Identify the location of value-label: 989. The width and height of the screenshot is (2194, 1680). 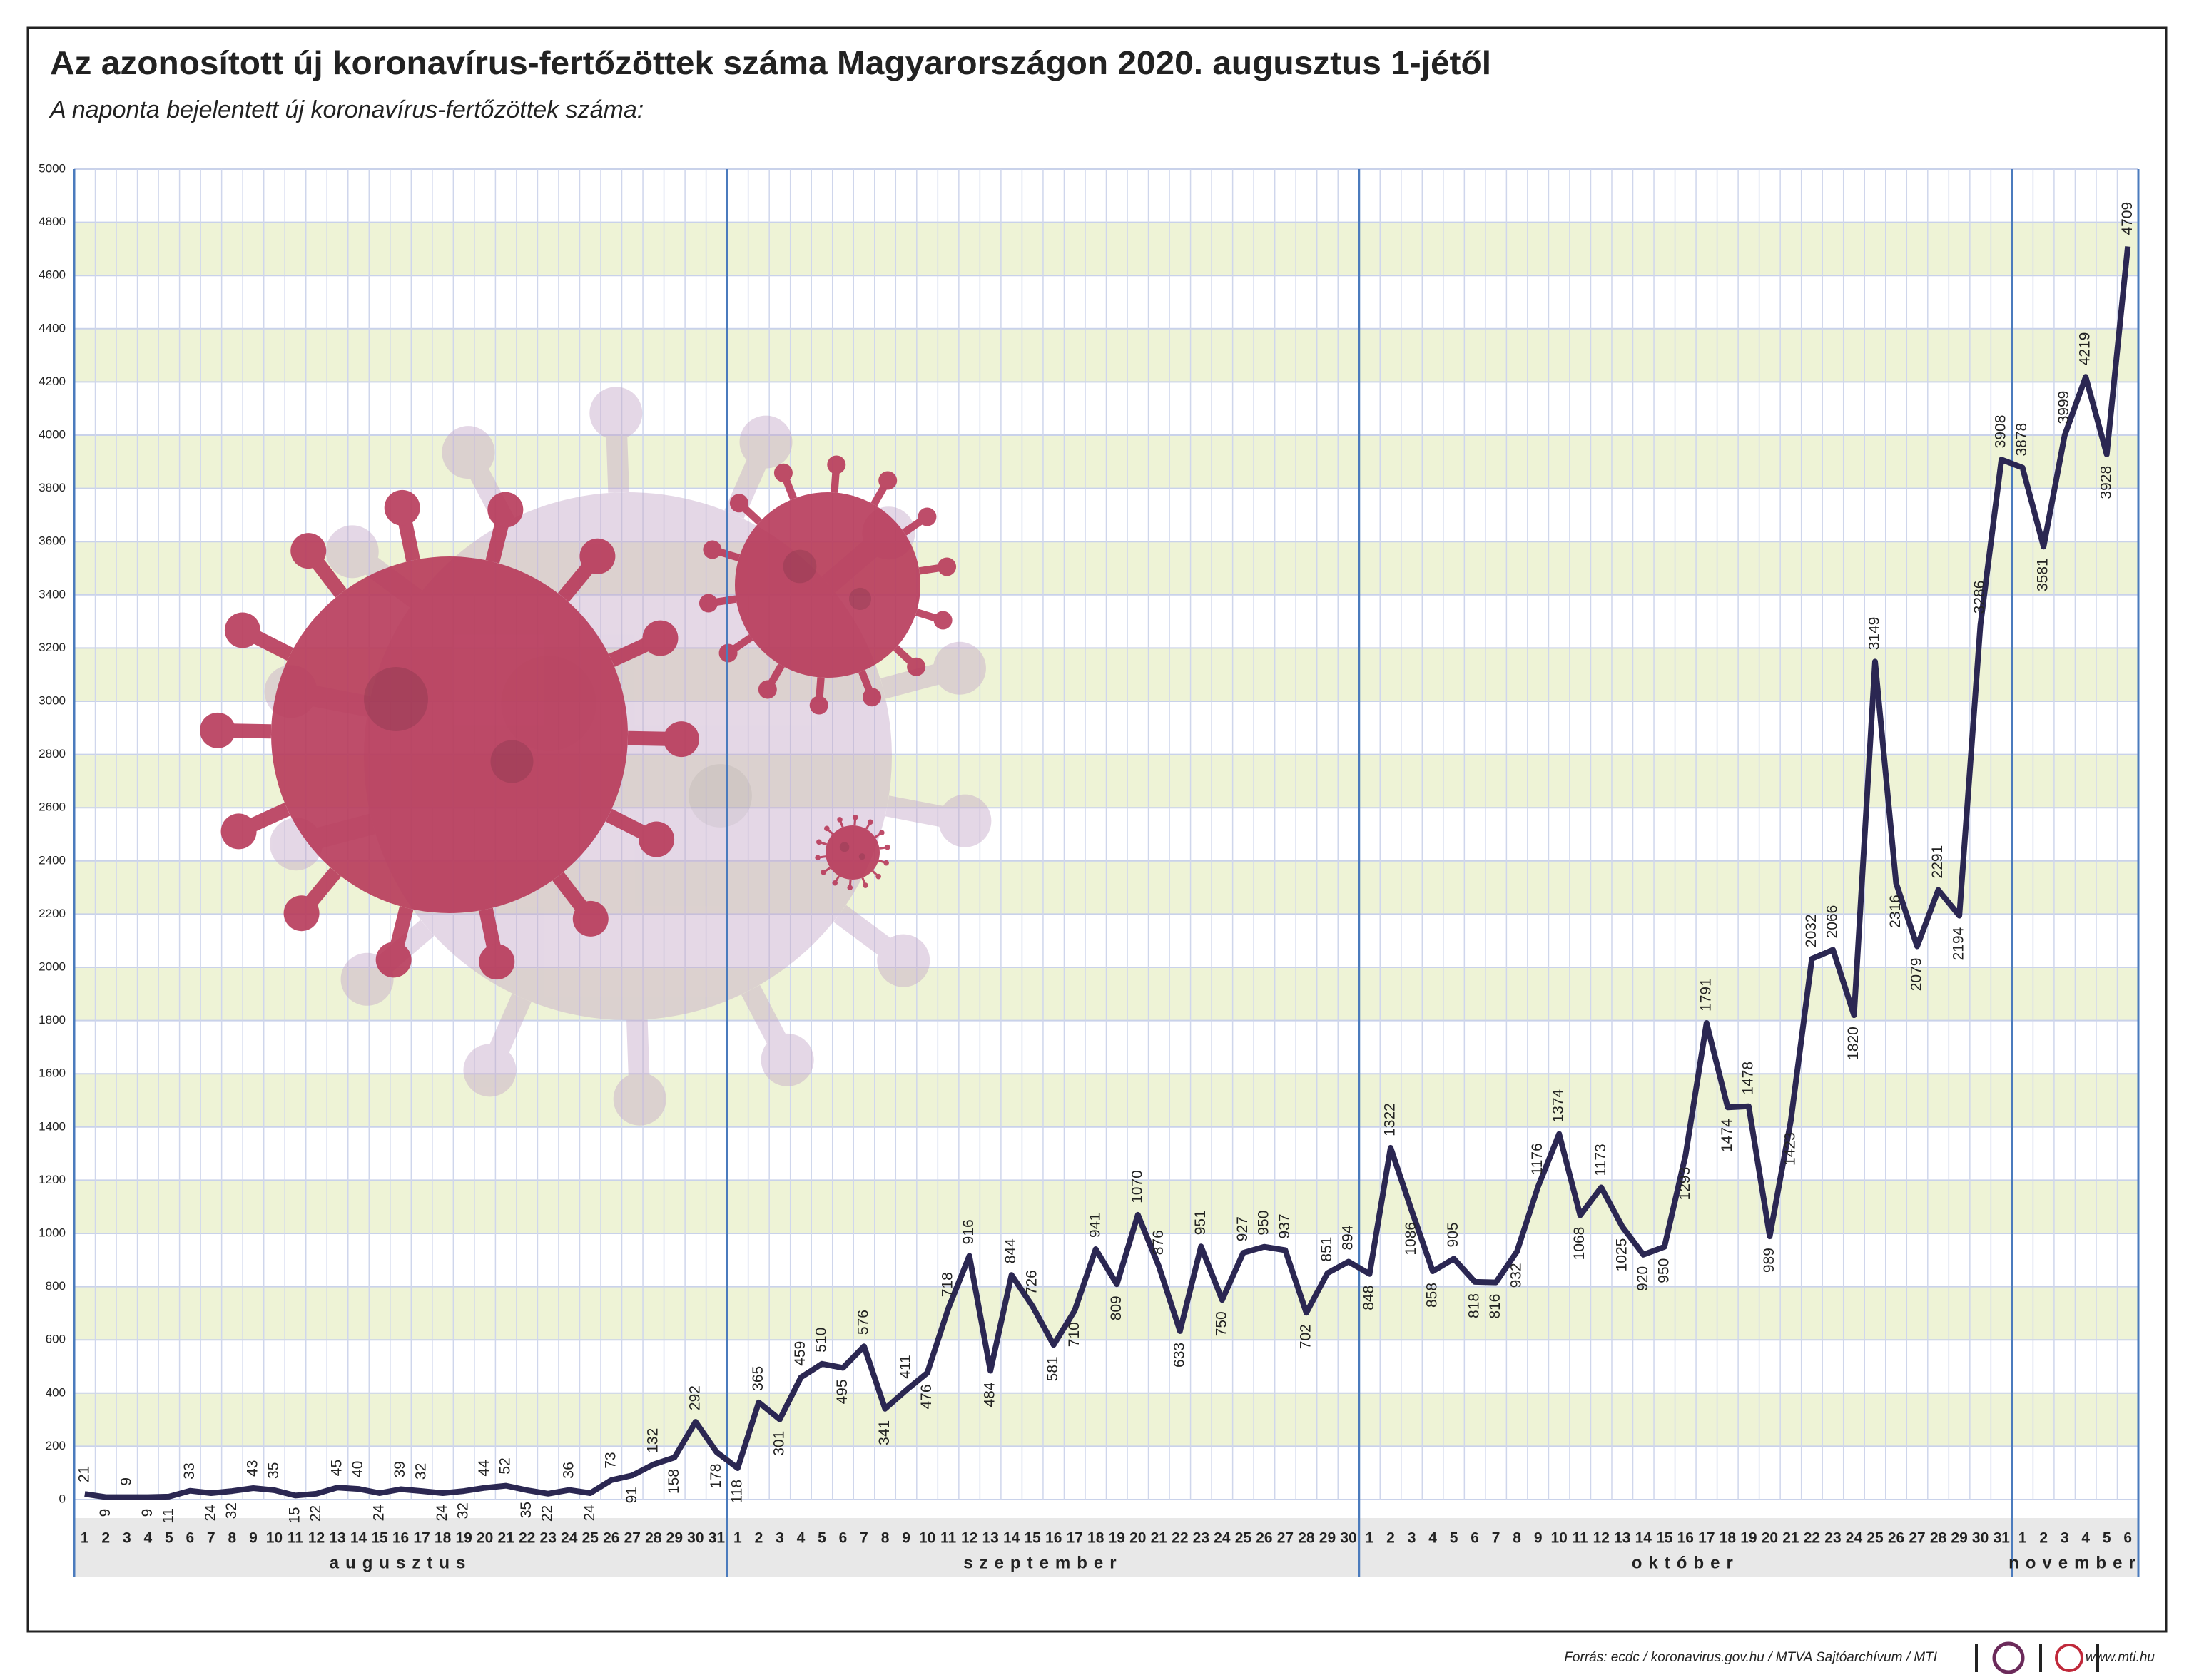
(1769, 1260).